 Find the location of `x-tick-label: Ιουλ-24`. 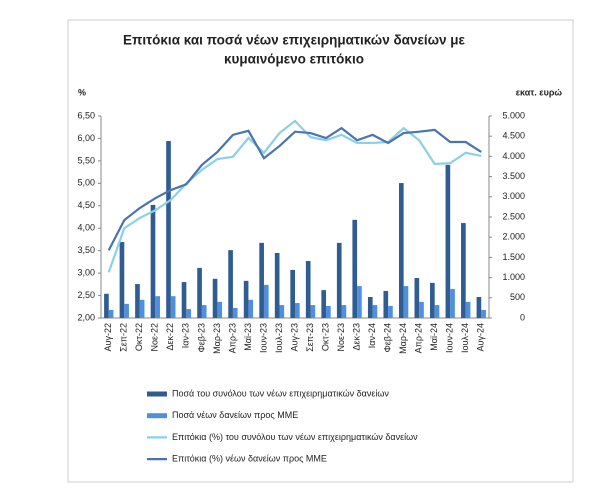

x-tick-label: Ιουλ-24 is located at coordinates (465, 338).